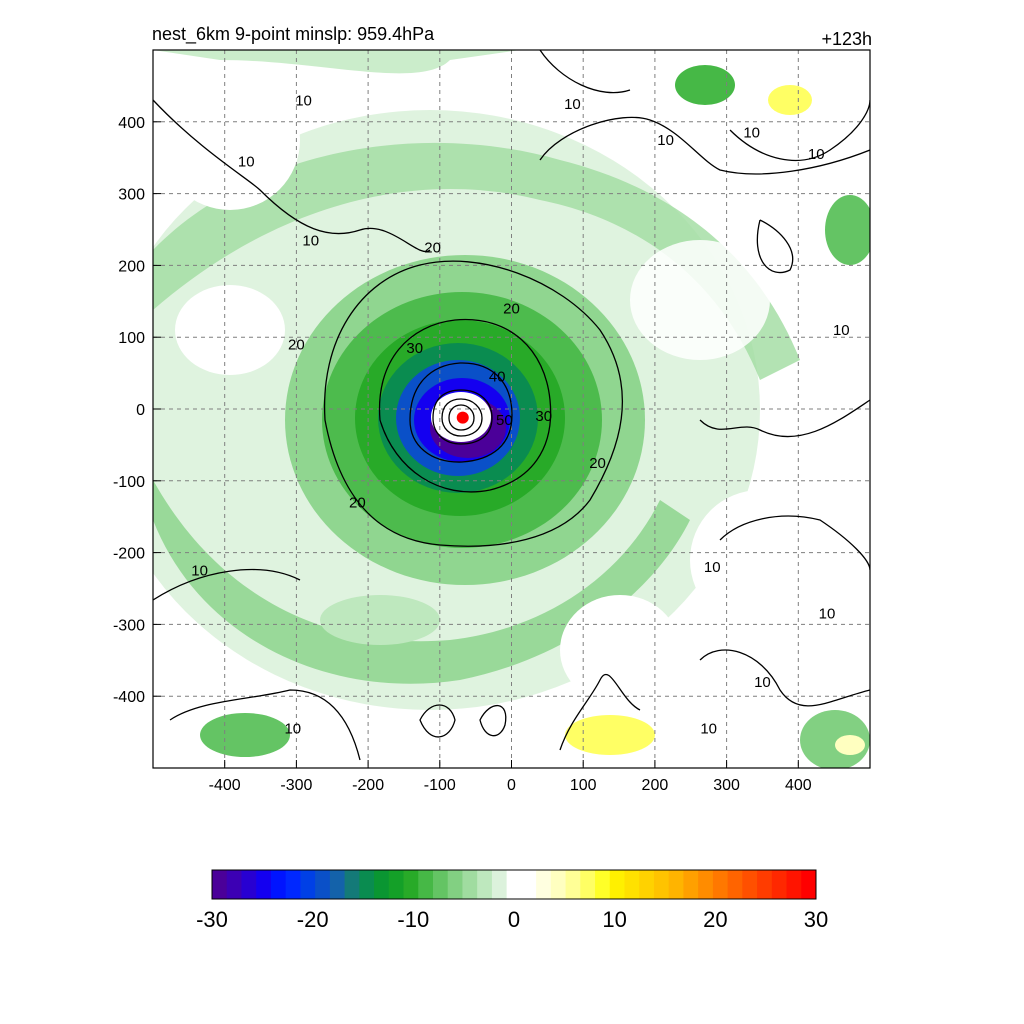 This screenshot has height=1024, width=1024. I want to click on colorbar-tick-label: -10, so click(413, 919).